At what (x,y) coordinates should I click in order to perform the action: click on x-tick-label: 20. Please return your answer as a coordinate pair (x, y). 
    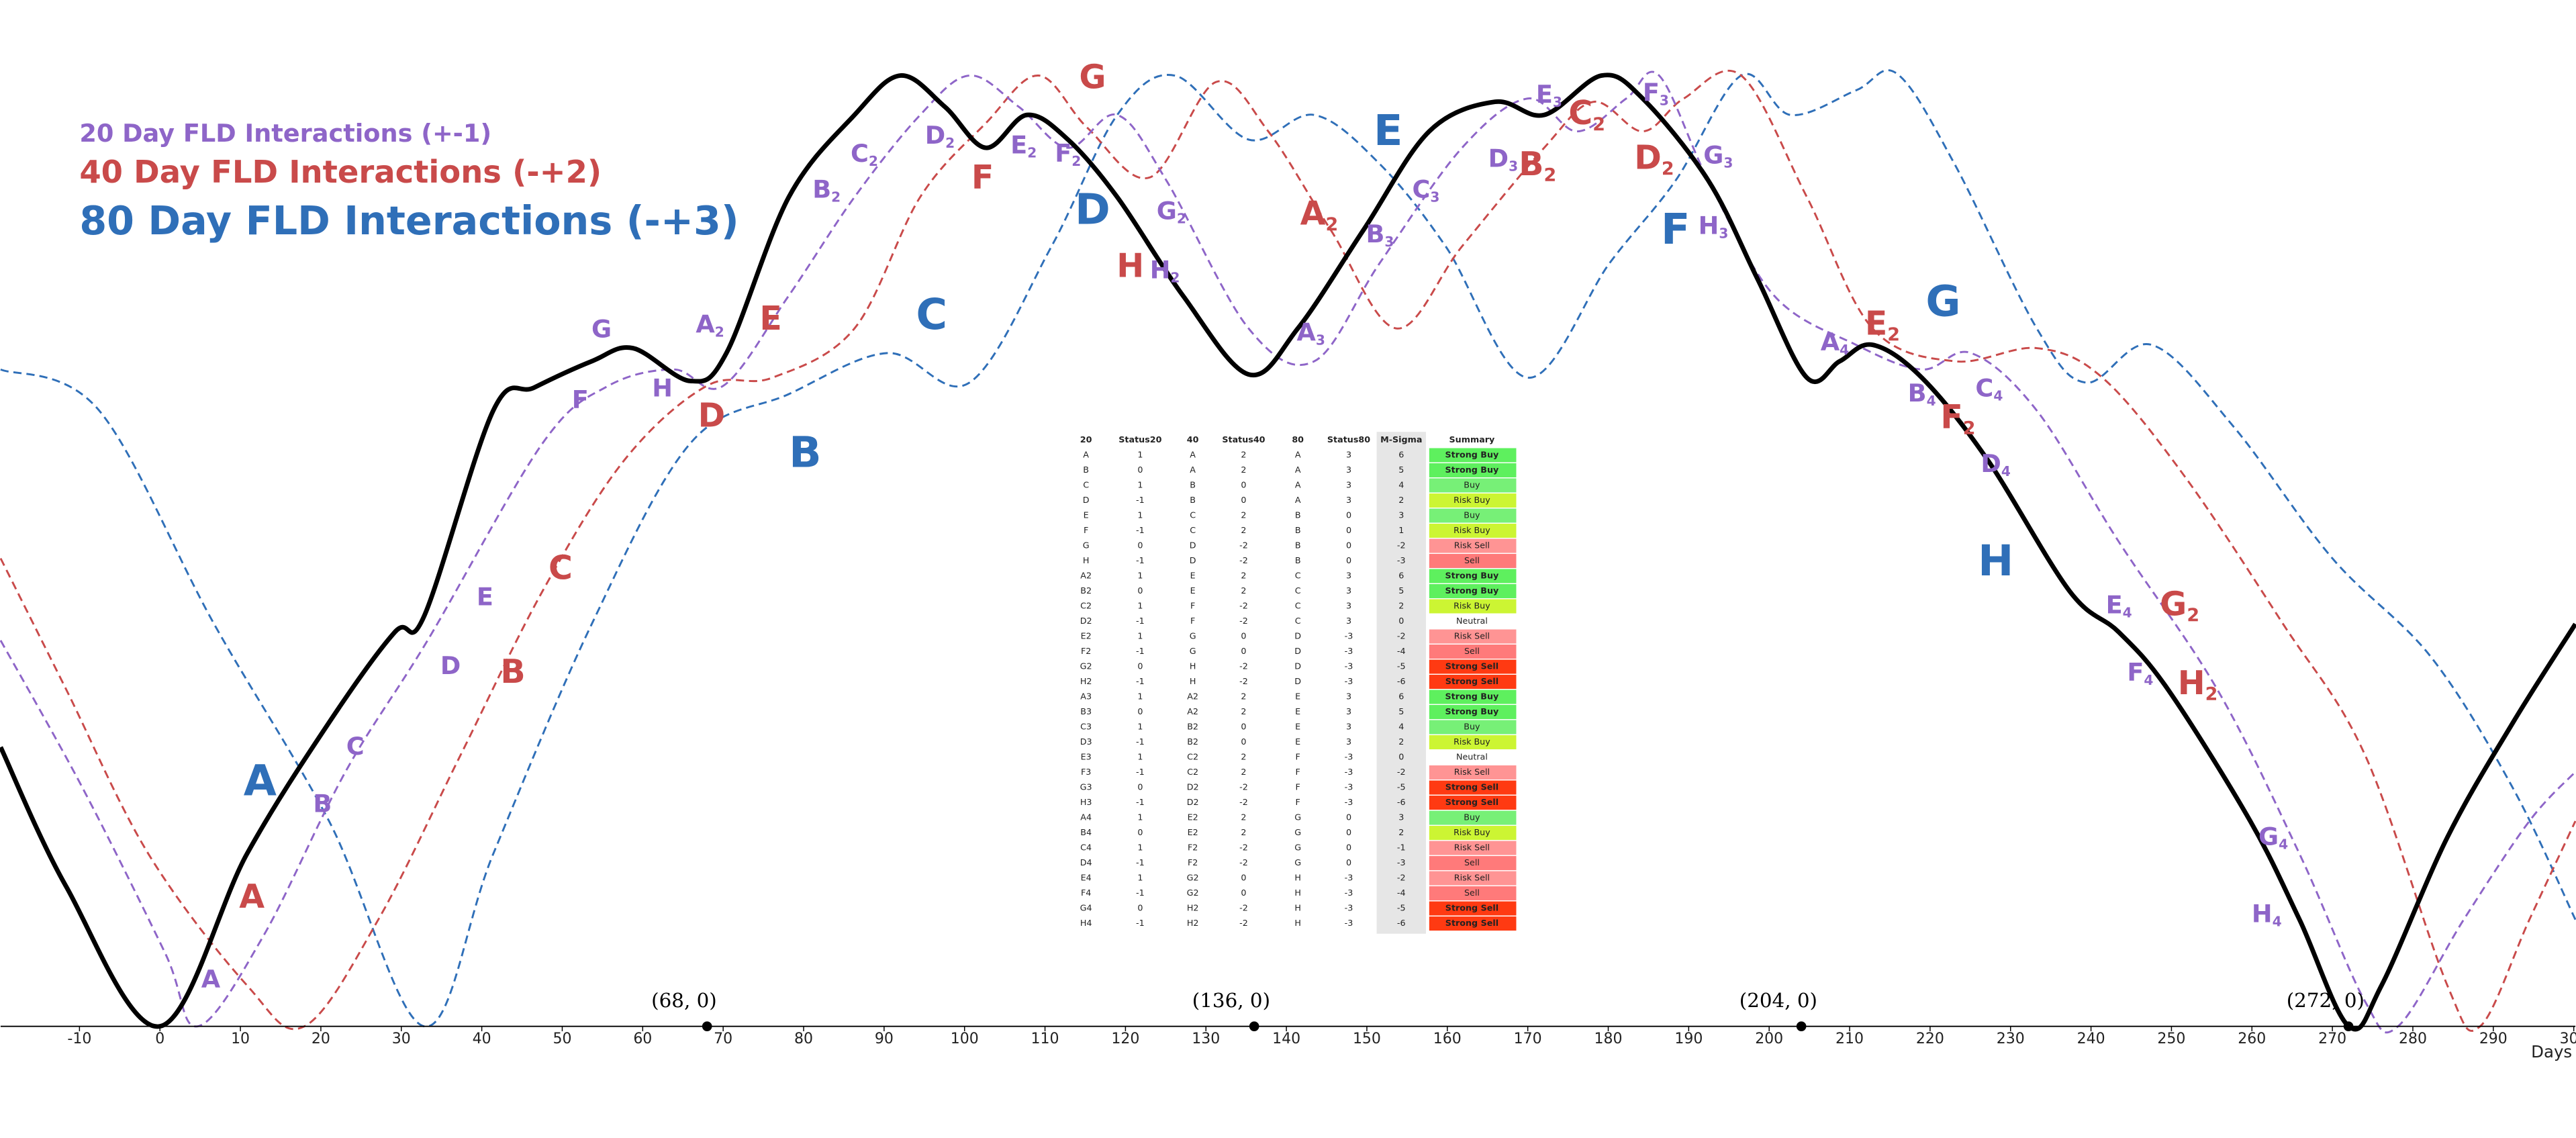
    Looking at the image, I should click on (321, 1039).